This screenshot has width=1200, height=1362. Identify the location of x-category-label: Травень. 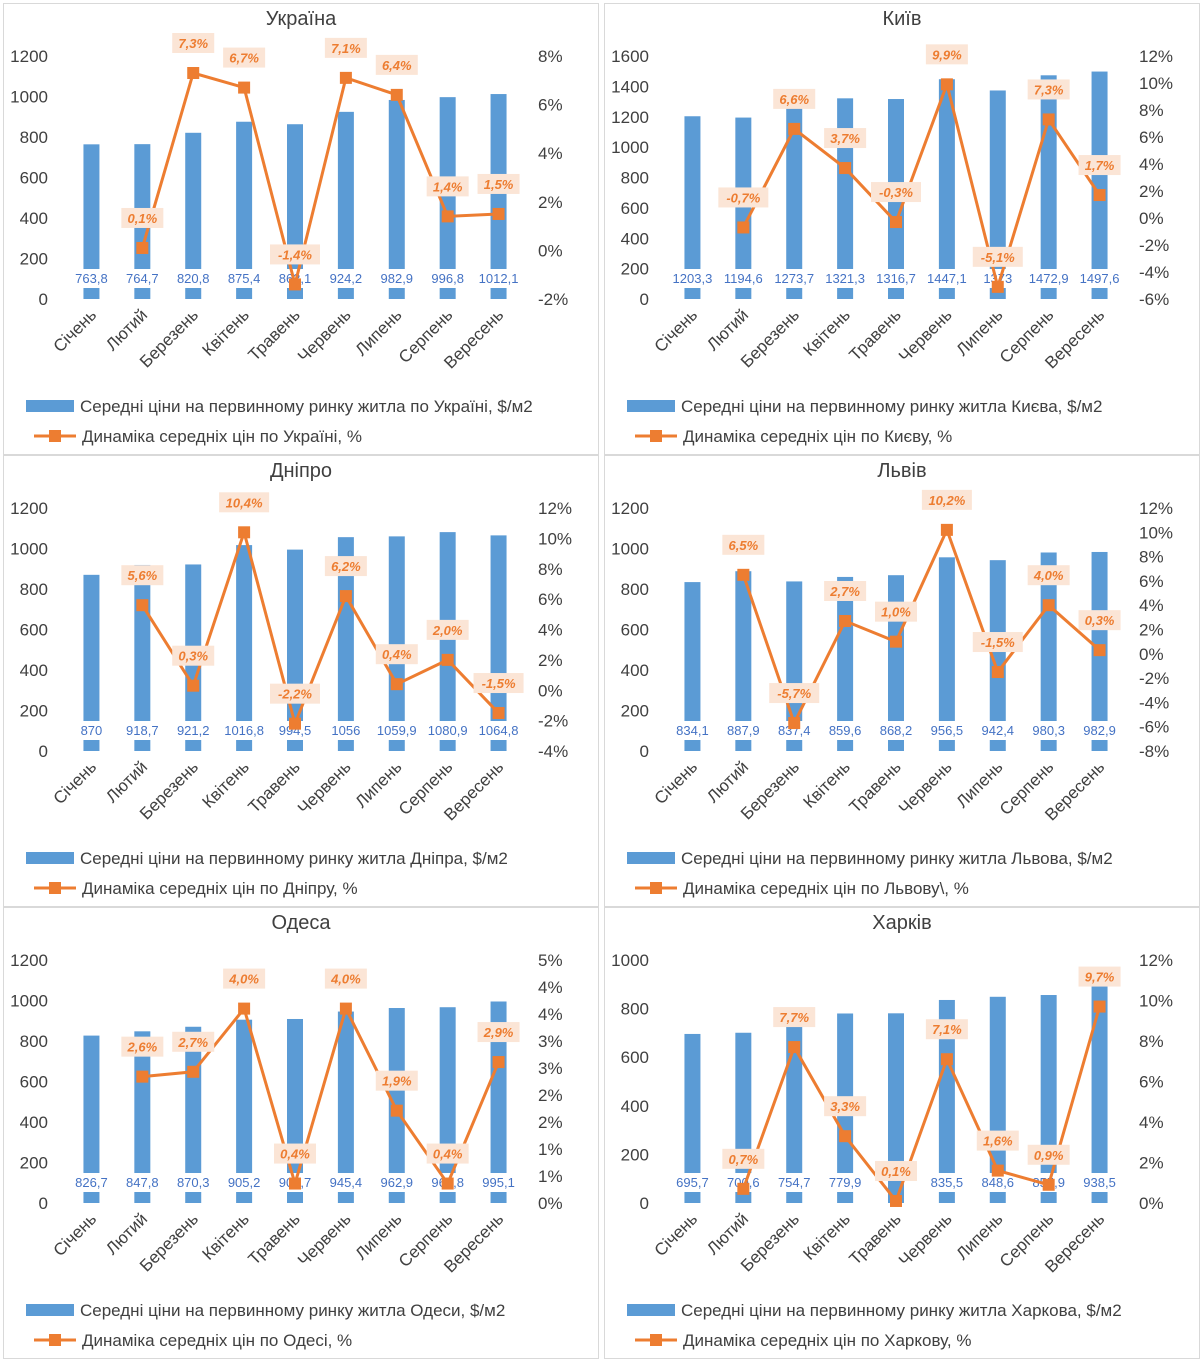
(875, 334).